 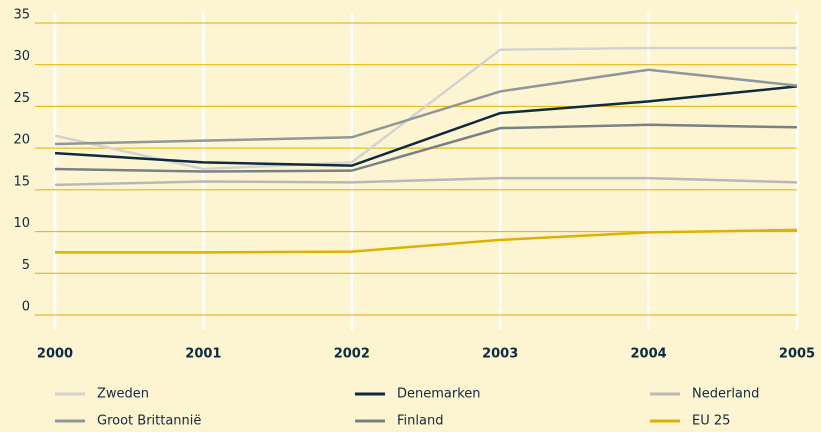 What do you see at coordinates (26, 265) in the screenshot?
I see `y-tick-label: 5` at bounding box center [26, 265].